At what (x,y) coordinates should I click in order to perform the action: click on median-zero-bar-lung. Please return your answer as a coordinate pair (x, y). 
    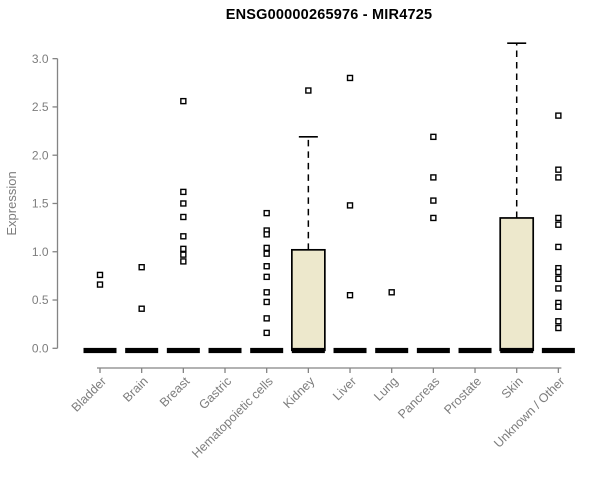
    Looking at the image, I should click on (392, 350).